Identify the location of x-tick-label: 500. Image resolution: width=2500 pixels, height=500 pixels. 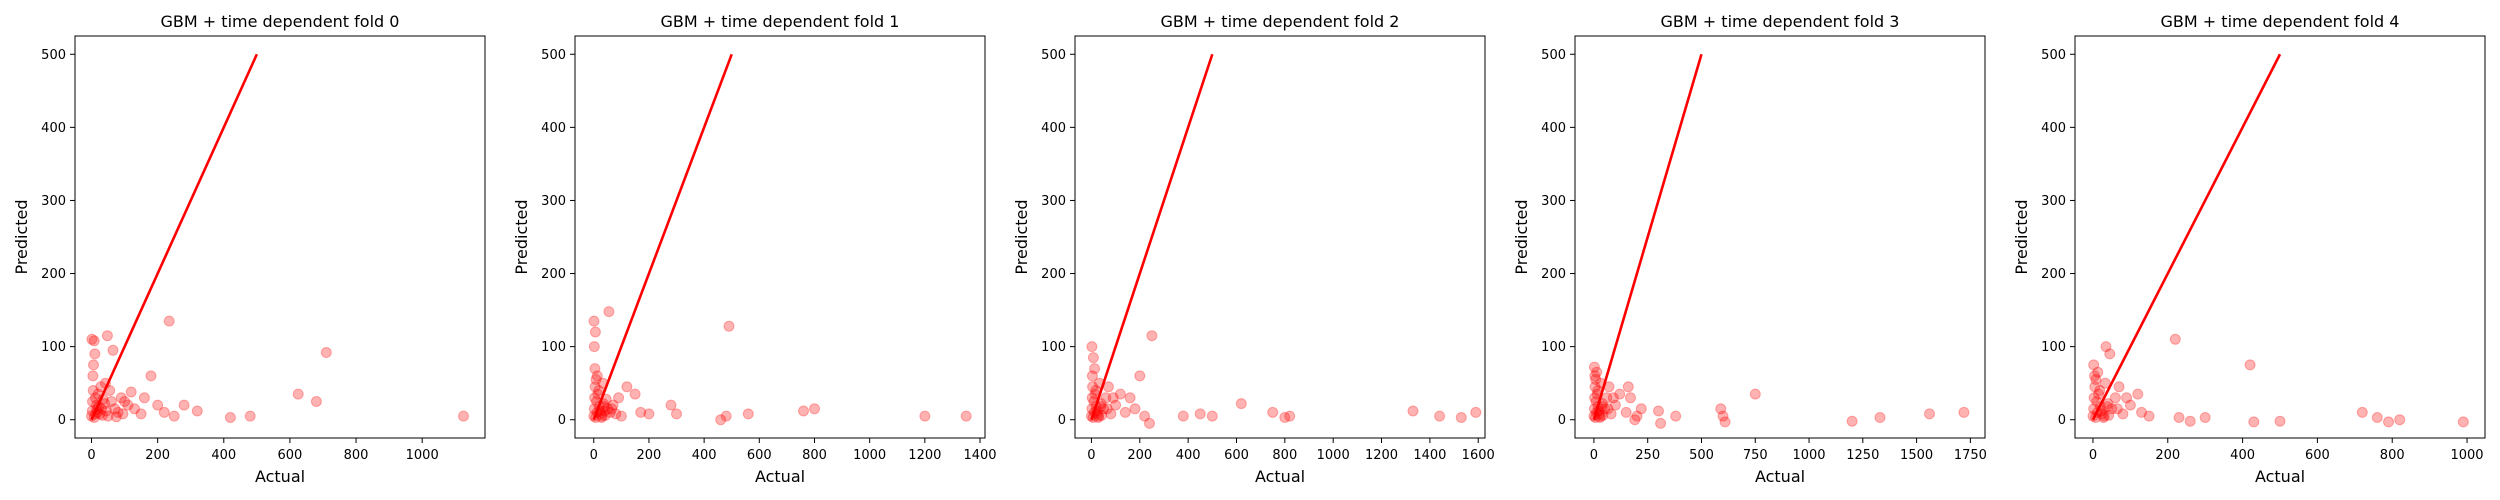
(1701, 455).